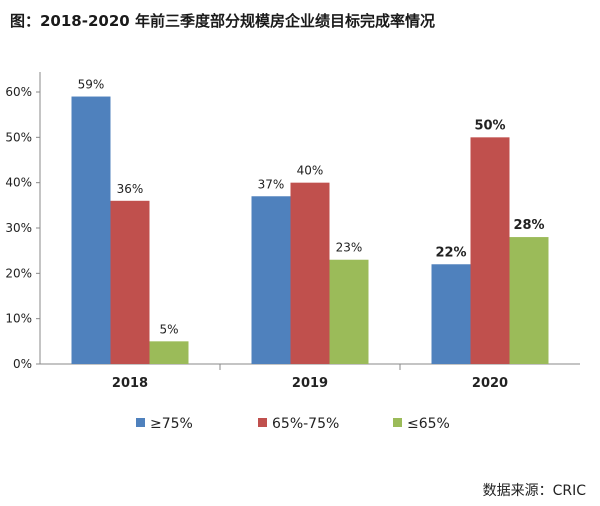 The height and width of the screenshot is (506, 600). I want to click on data-label: 36%, so click(130, 189).